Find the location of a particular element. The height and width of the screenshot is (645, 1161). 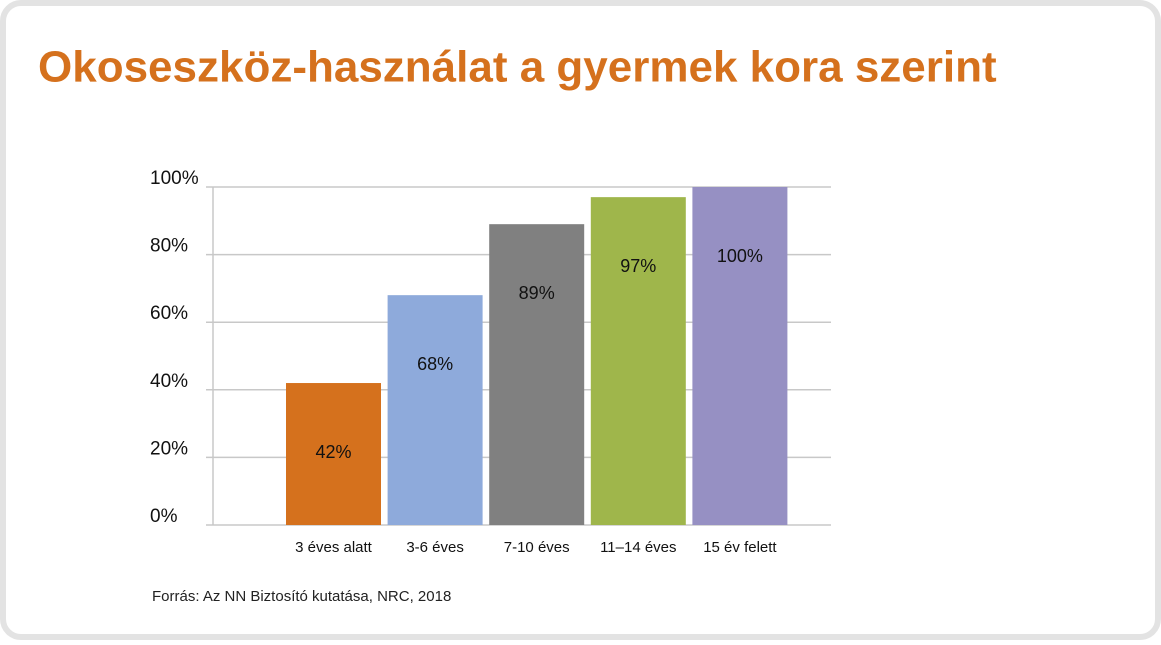

y-tick-label: 0% is located at coordinates (164, 516).